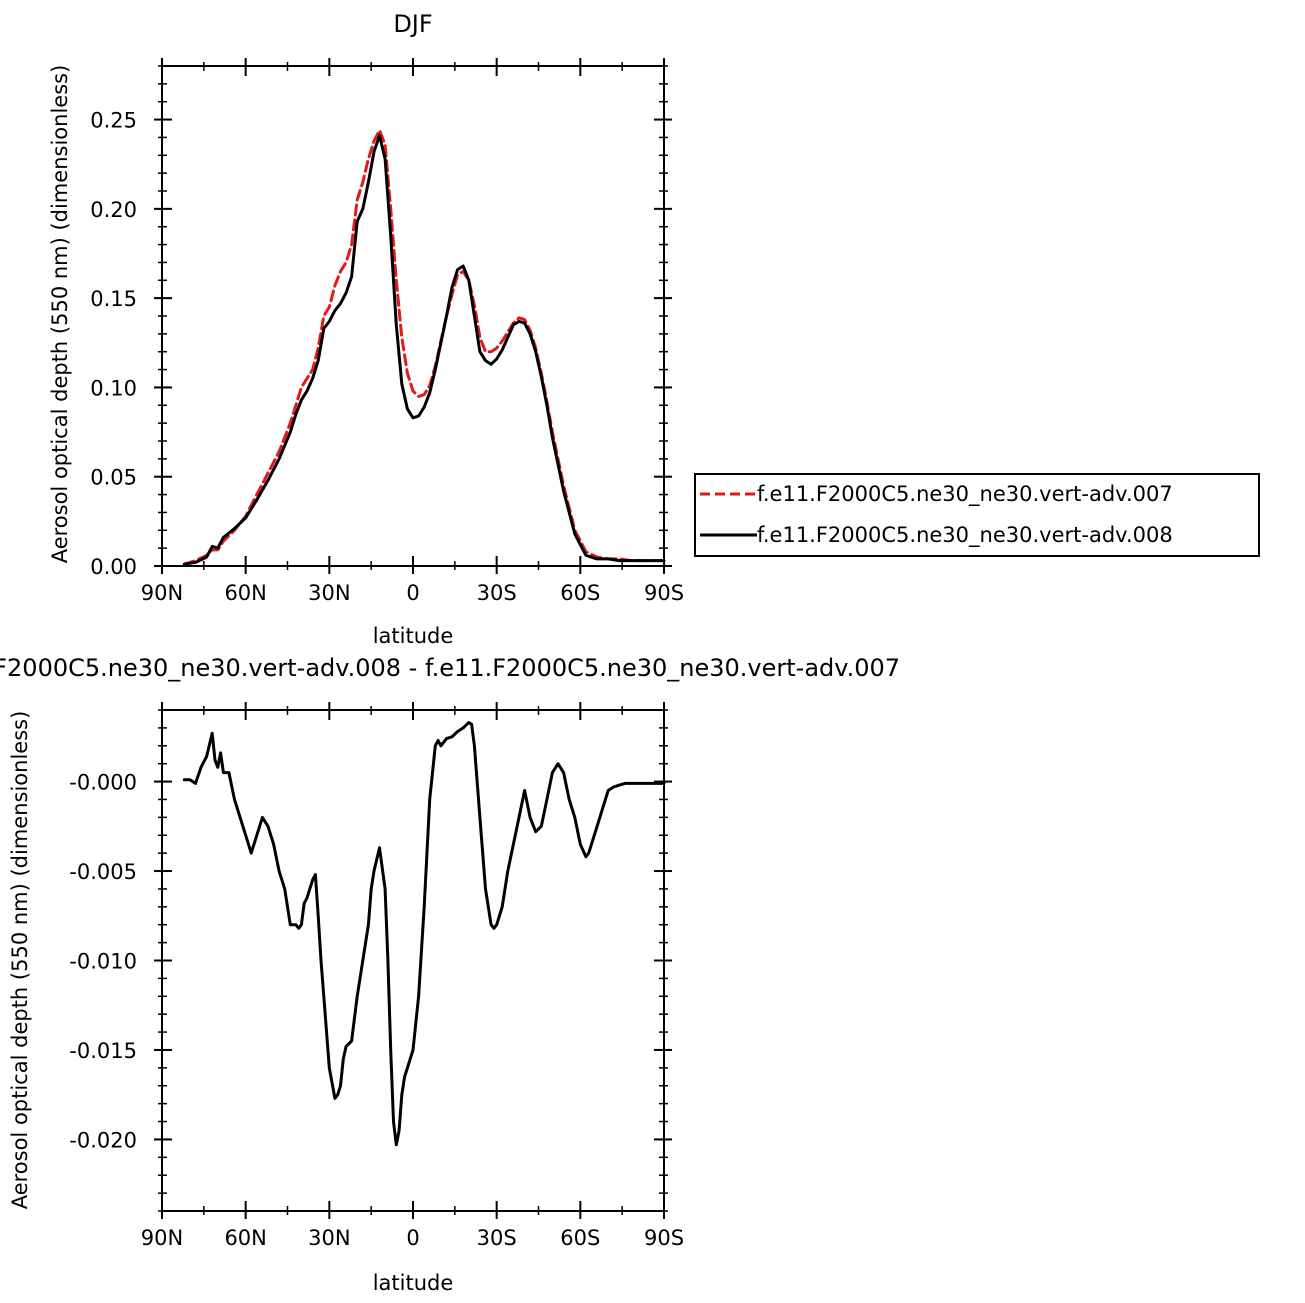 The width and height of the screenshot is (1305, 1303). I want to click on bottom-plot-y-tick-label: -0.020, so click(103, 1140).